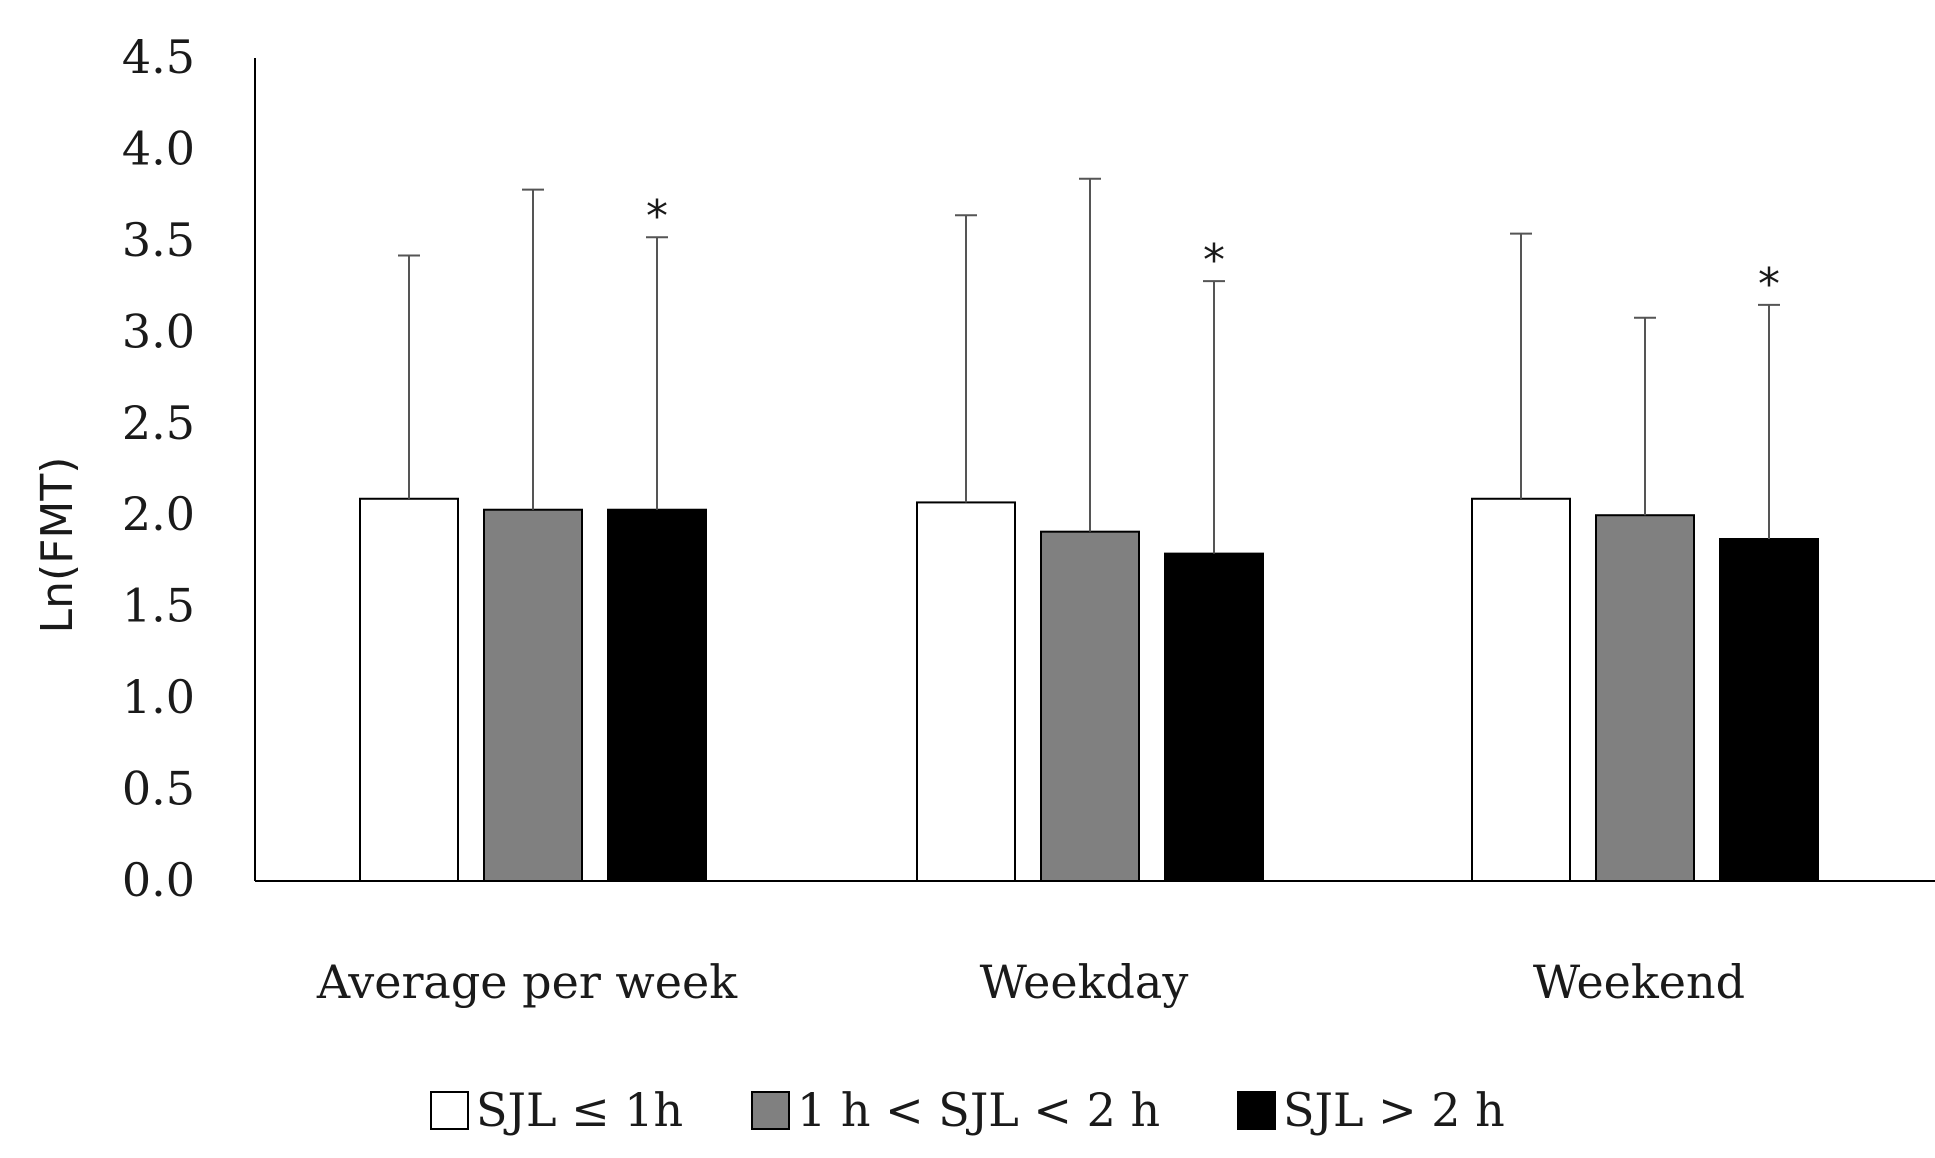 Image resolution: width=1935 pixels, height=1158 pixels. Describe the element at coordinates (158, 606) in the screenshot. I see `y-tick-label: 1.5` at that location.